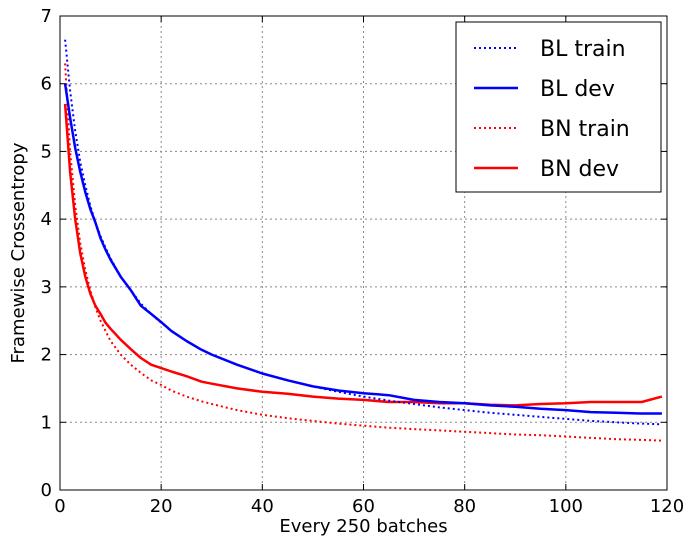 This screenshot has width=691, height=542. I want to click on y-tick-label: 2, so click(46, 355).